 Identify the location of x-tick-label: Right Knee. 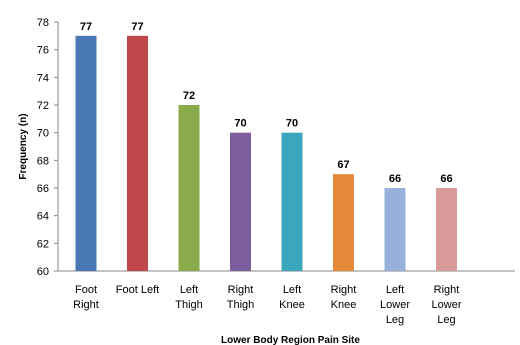
(344, 297).